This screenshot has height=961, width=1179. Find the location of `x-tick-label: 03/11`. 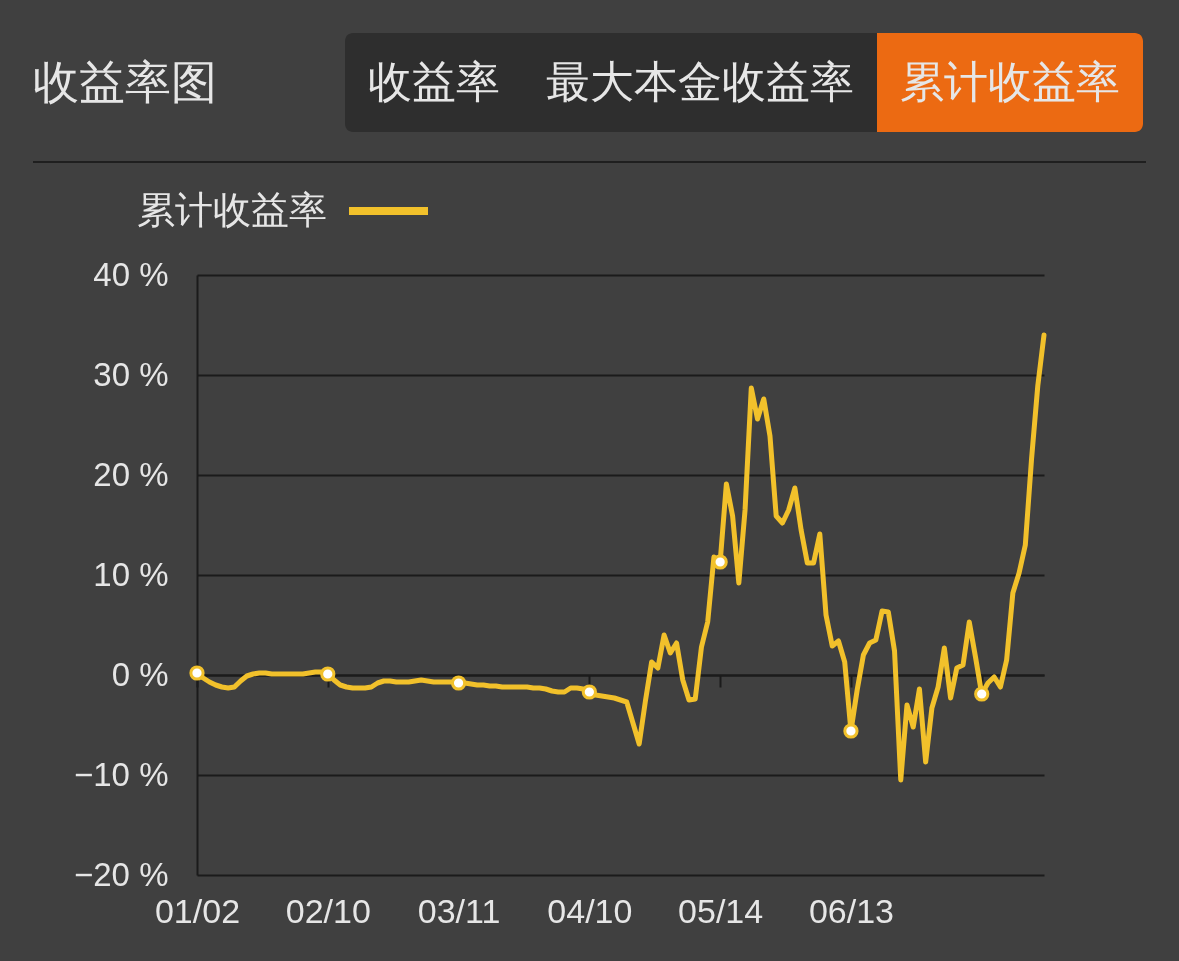

x-tick-label: 03/11 is located at coordinates (459, 910).